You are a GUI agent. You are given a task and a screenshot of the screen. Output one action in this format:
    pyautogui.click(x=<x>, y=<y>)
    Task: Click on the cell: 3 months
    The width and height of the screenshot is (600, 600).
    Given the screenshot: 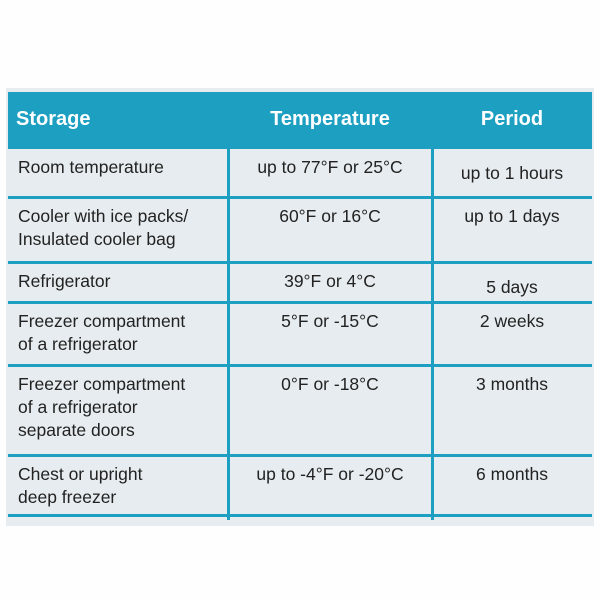 What is the action you would take?
    pyautogui.click(x=512, y=384)
    